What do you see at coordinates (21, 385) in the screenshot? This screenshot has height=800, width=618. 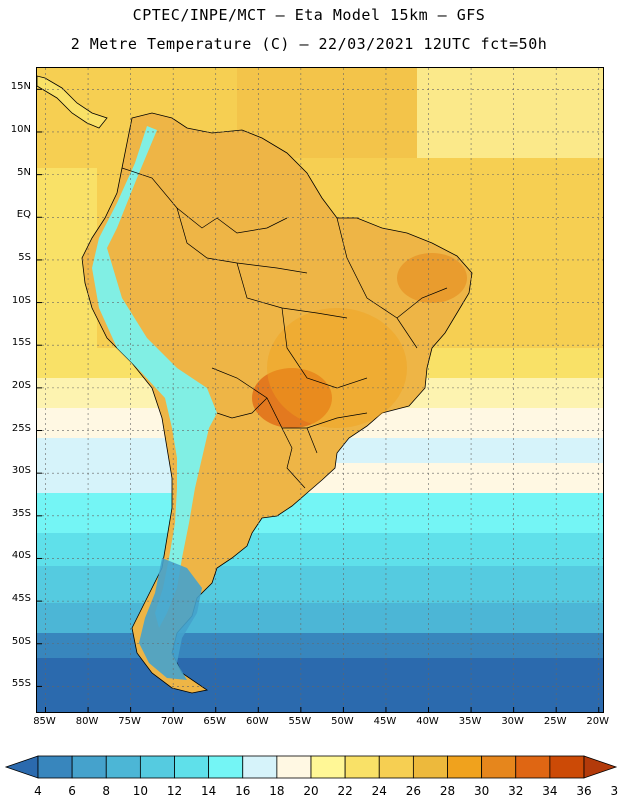 I see `lat-label: 20S` at bounding box center [21, 385].